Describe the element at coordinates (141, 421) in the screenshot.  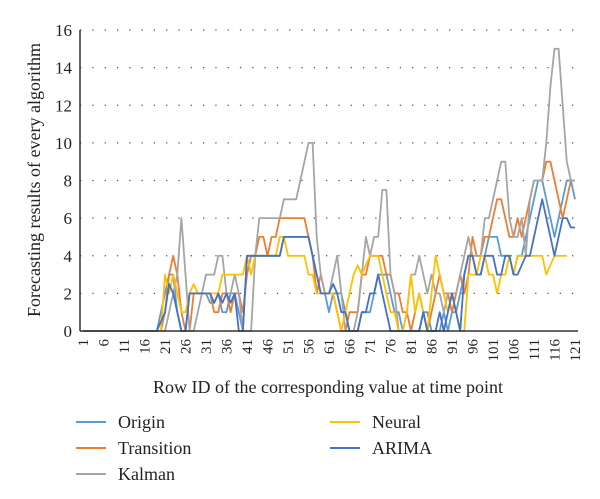
I see `legend-label: Origin` at that location.